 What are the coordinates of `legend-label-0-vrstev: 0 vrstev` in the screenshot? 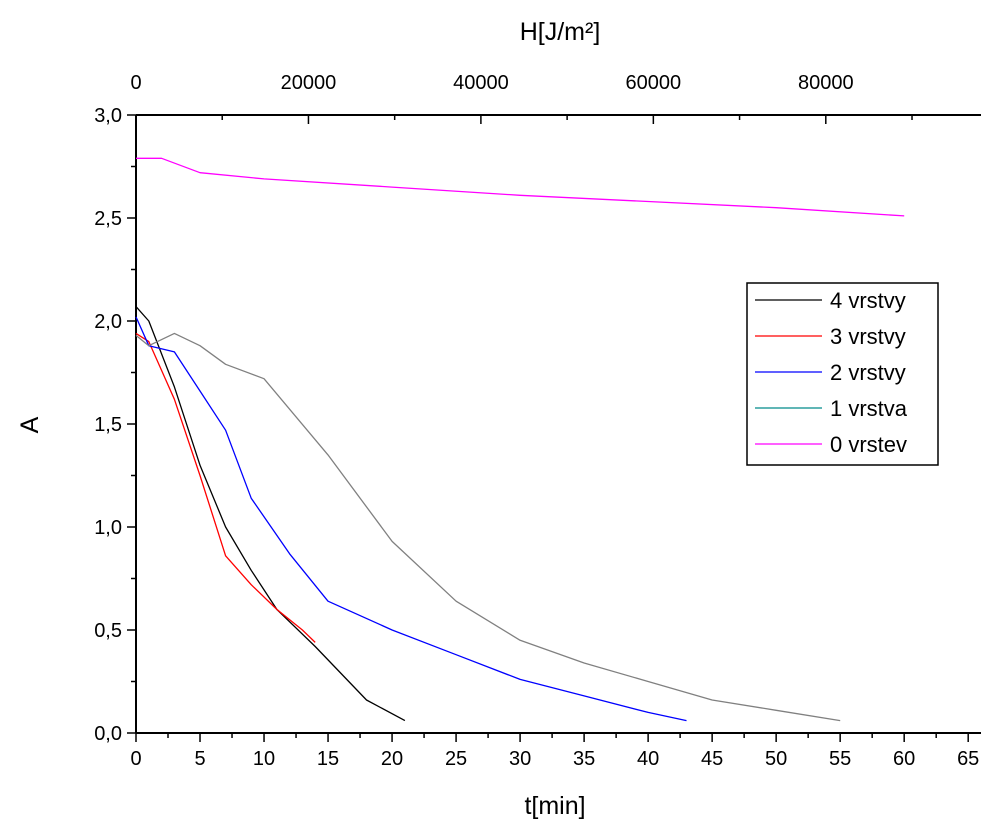 It's located at (868, 444).